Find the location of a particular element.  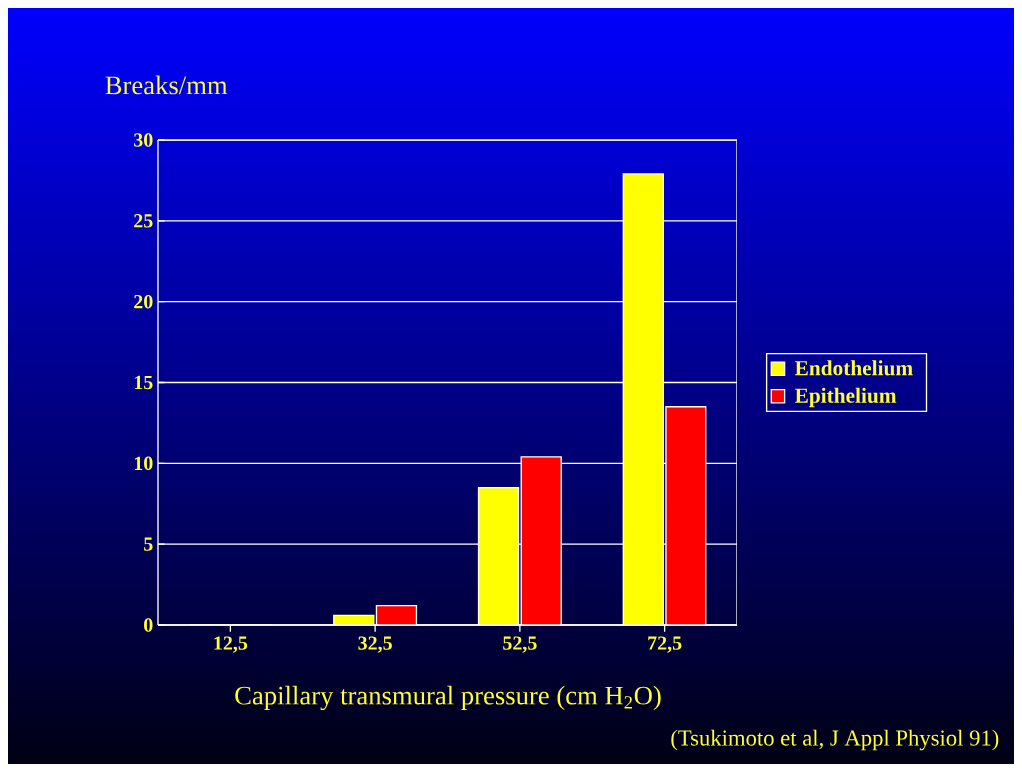

x-tick-label: 52,5 is located at coordinates (520, 644).